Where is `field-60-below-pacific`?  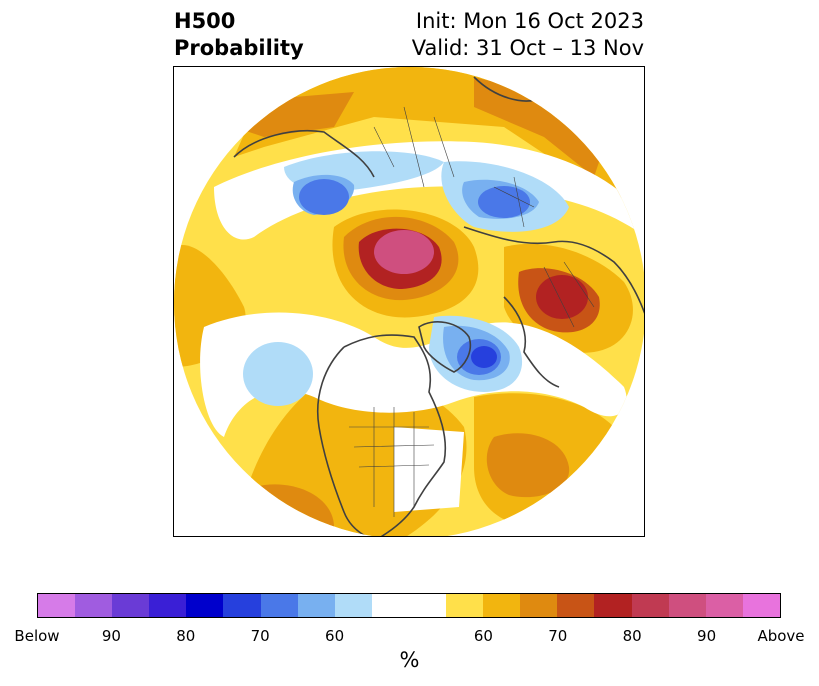 field-60-below-pacific is located at coordinates (278, 374).